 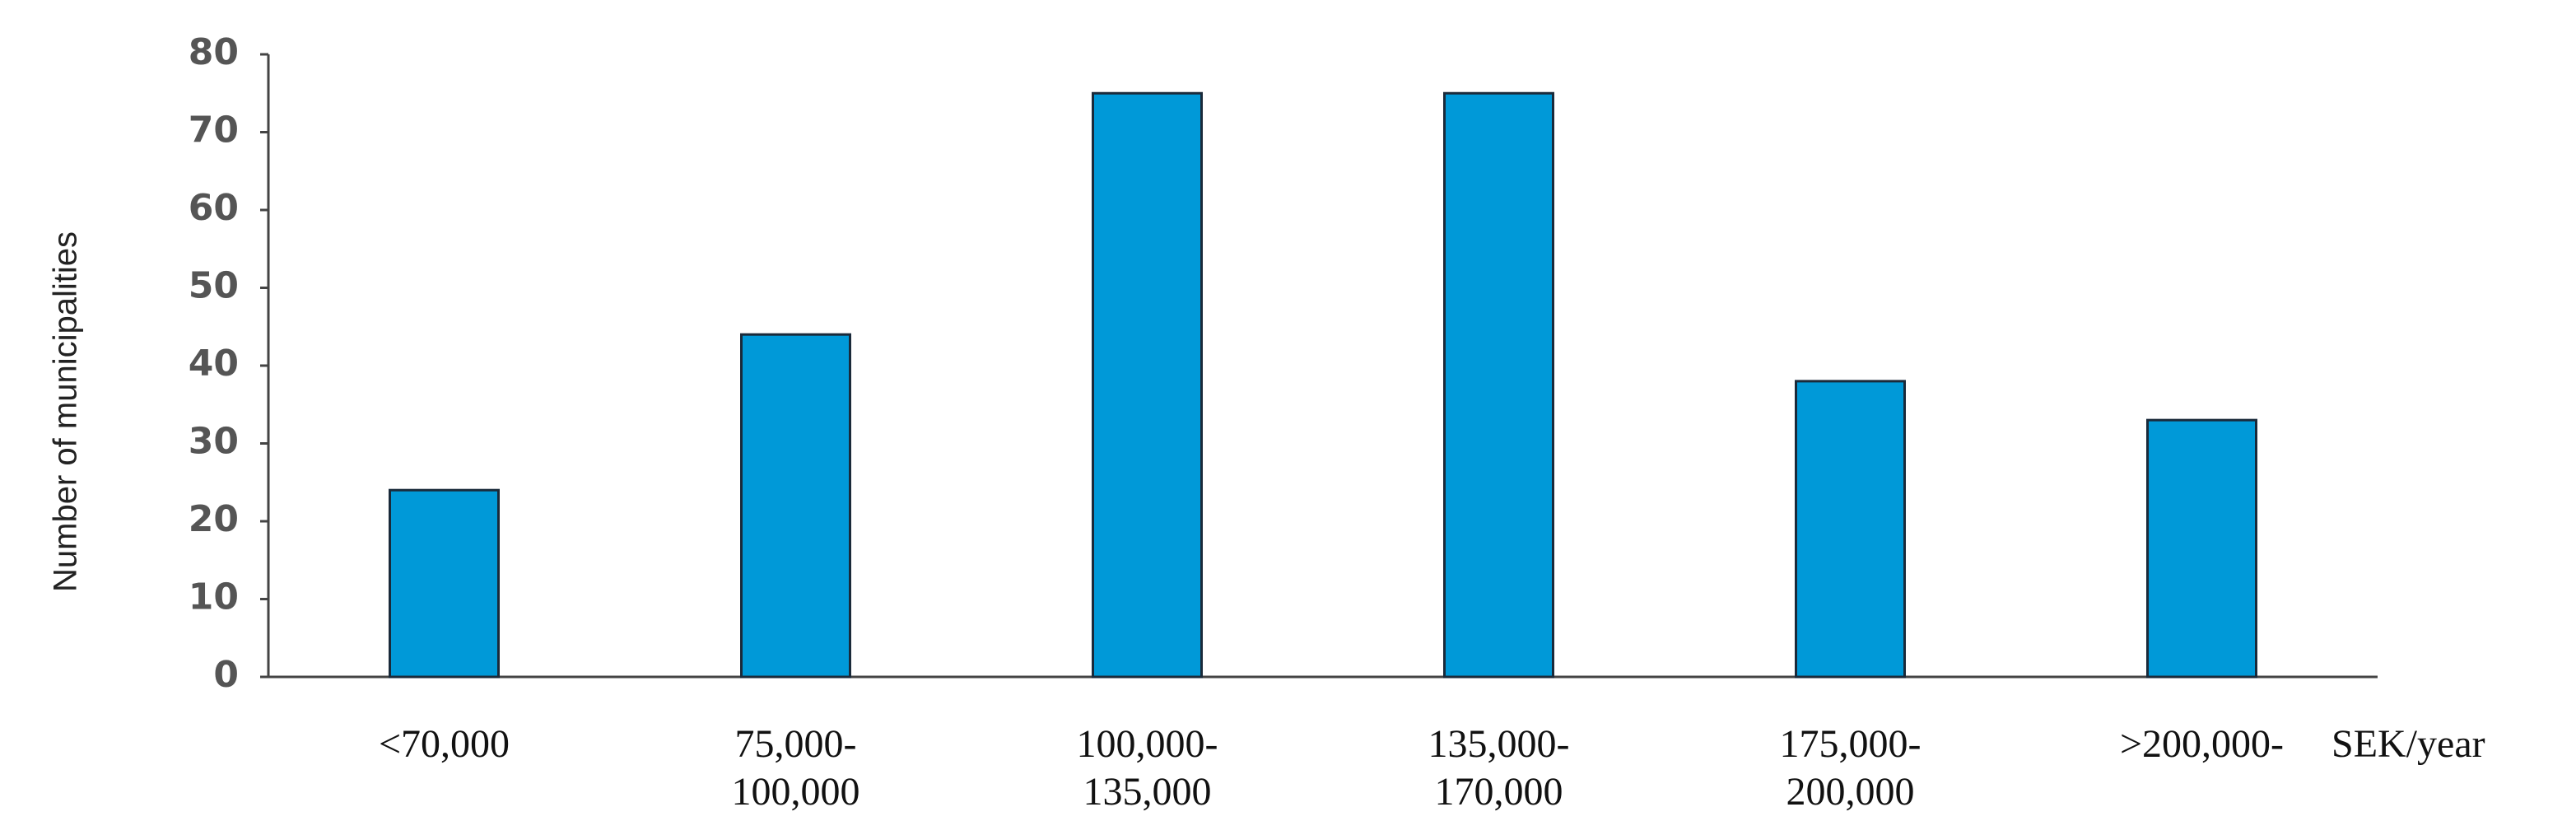 I want to click on x-tick-label: >200,000-, so click(x=2202, y=744).